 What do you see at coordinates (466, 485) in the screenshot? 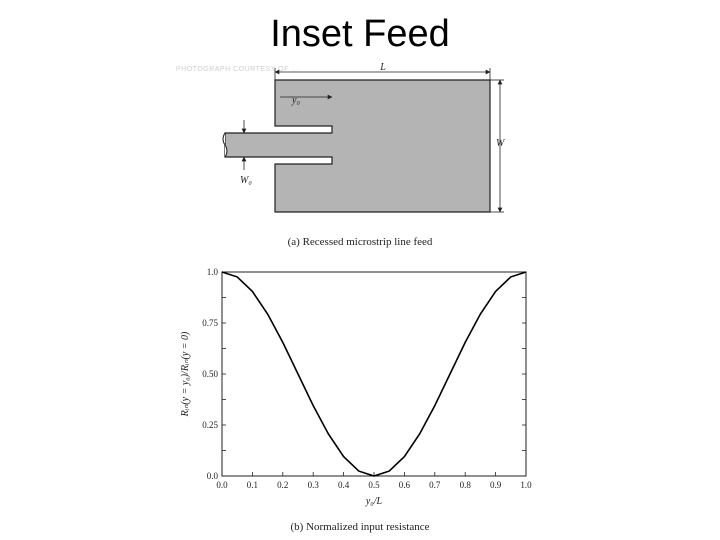
I see `x-tick-label: 0.8` at bounding box center [466, 485].